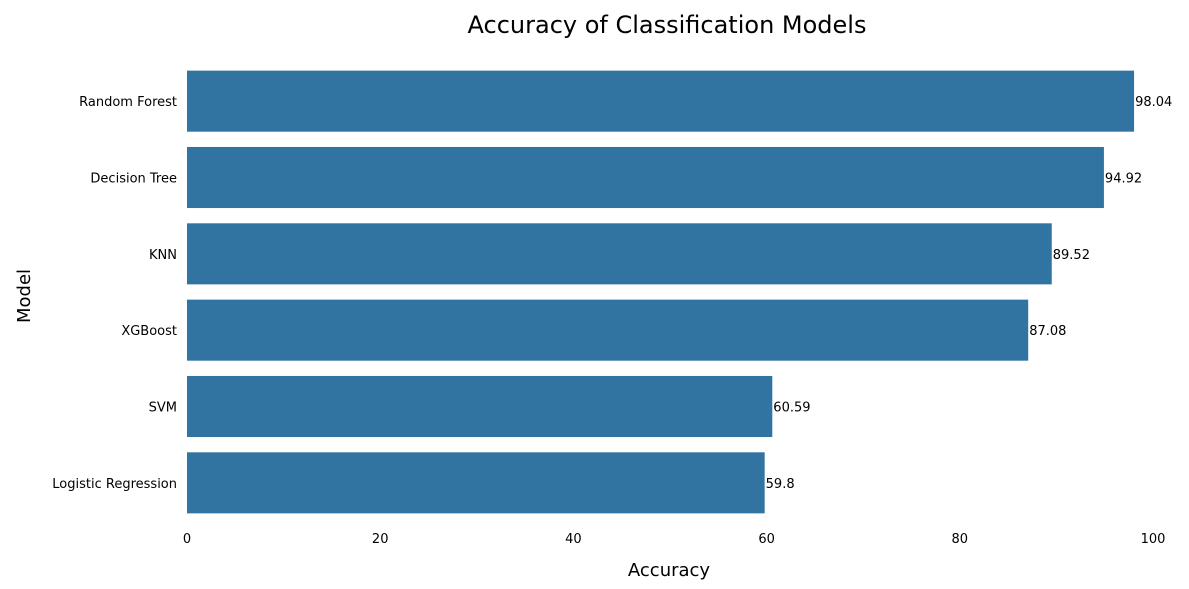 Image resolution: width=1189 pixels, height=589 pixels. Describe the element at coordinates (1153, 102) in the screenshot. I see `data-label: 98.04` at that location.